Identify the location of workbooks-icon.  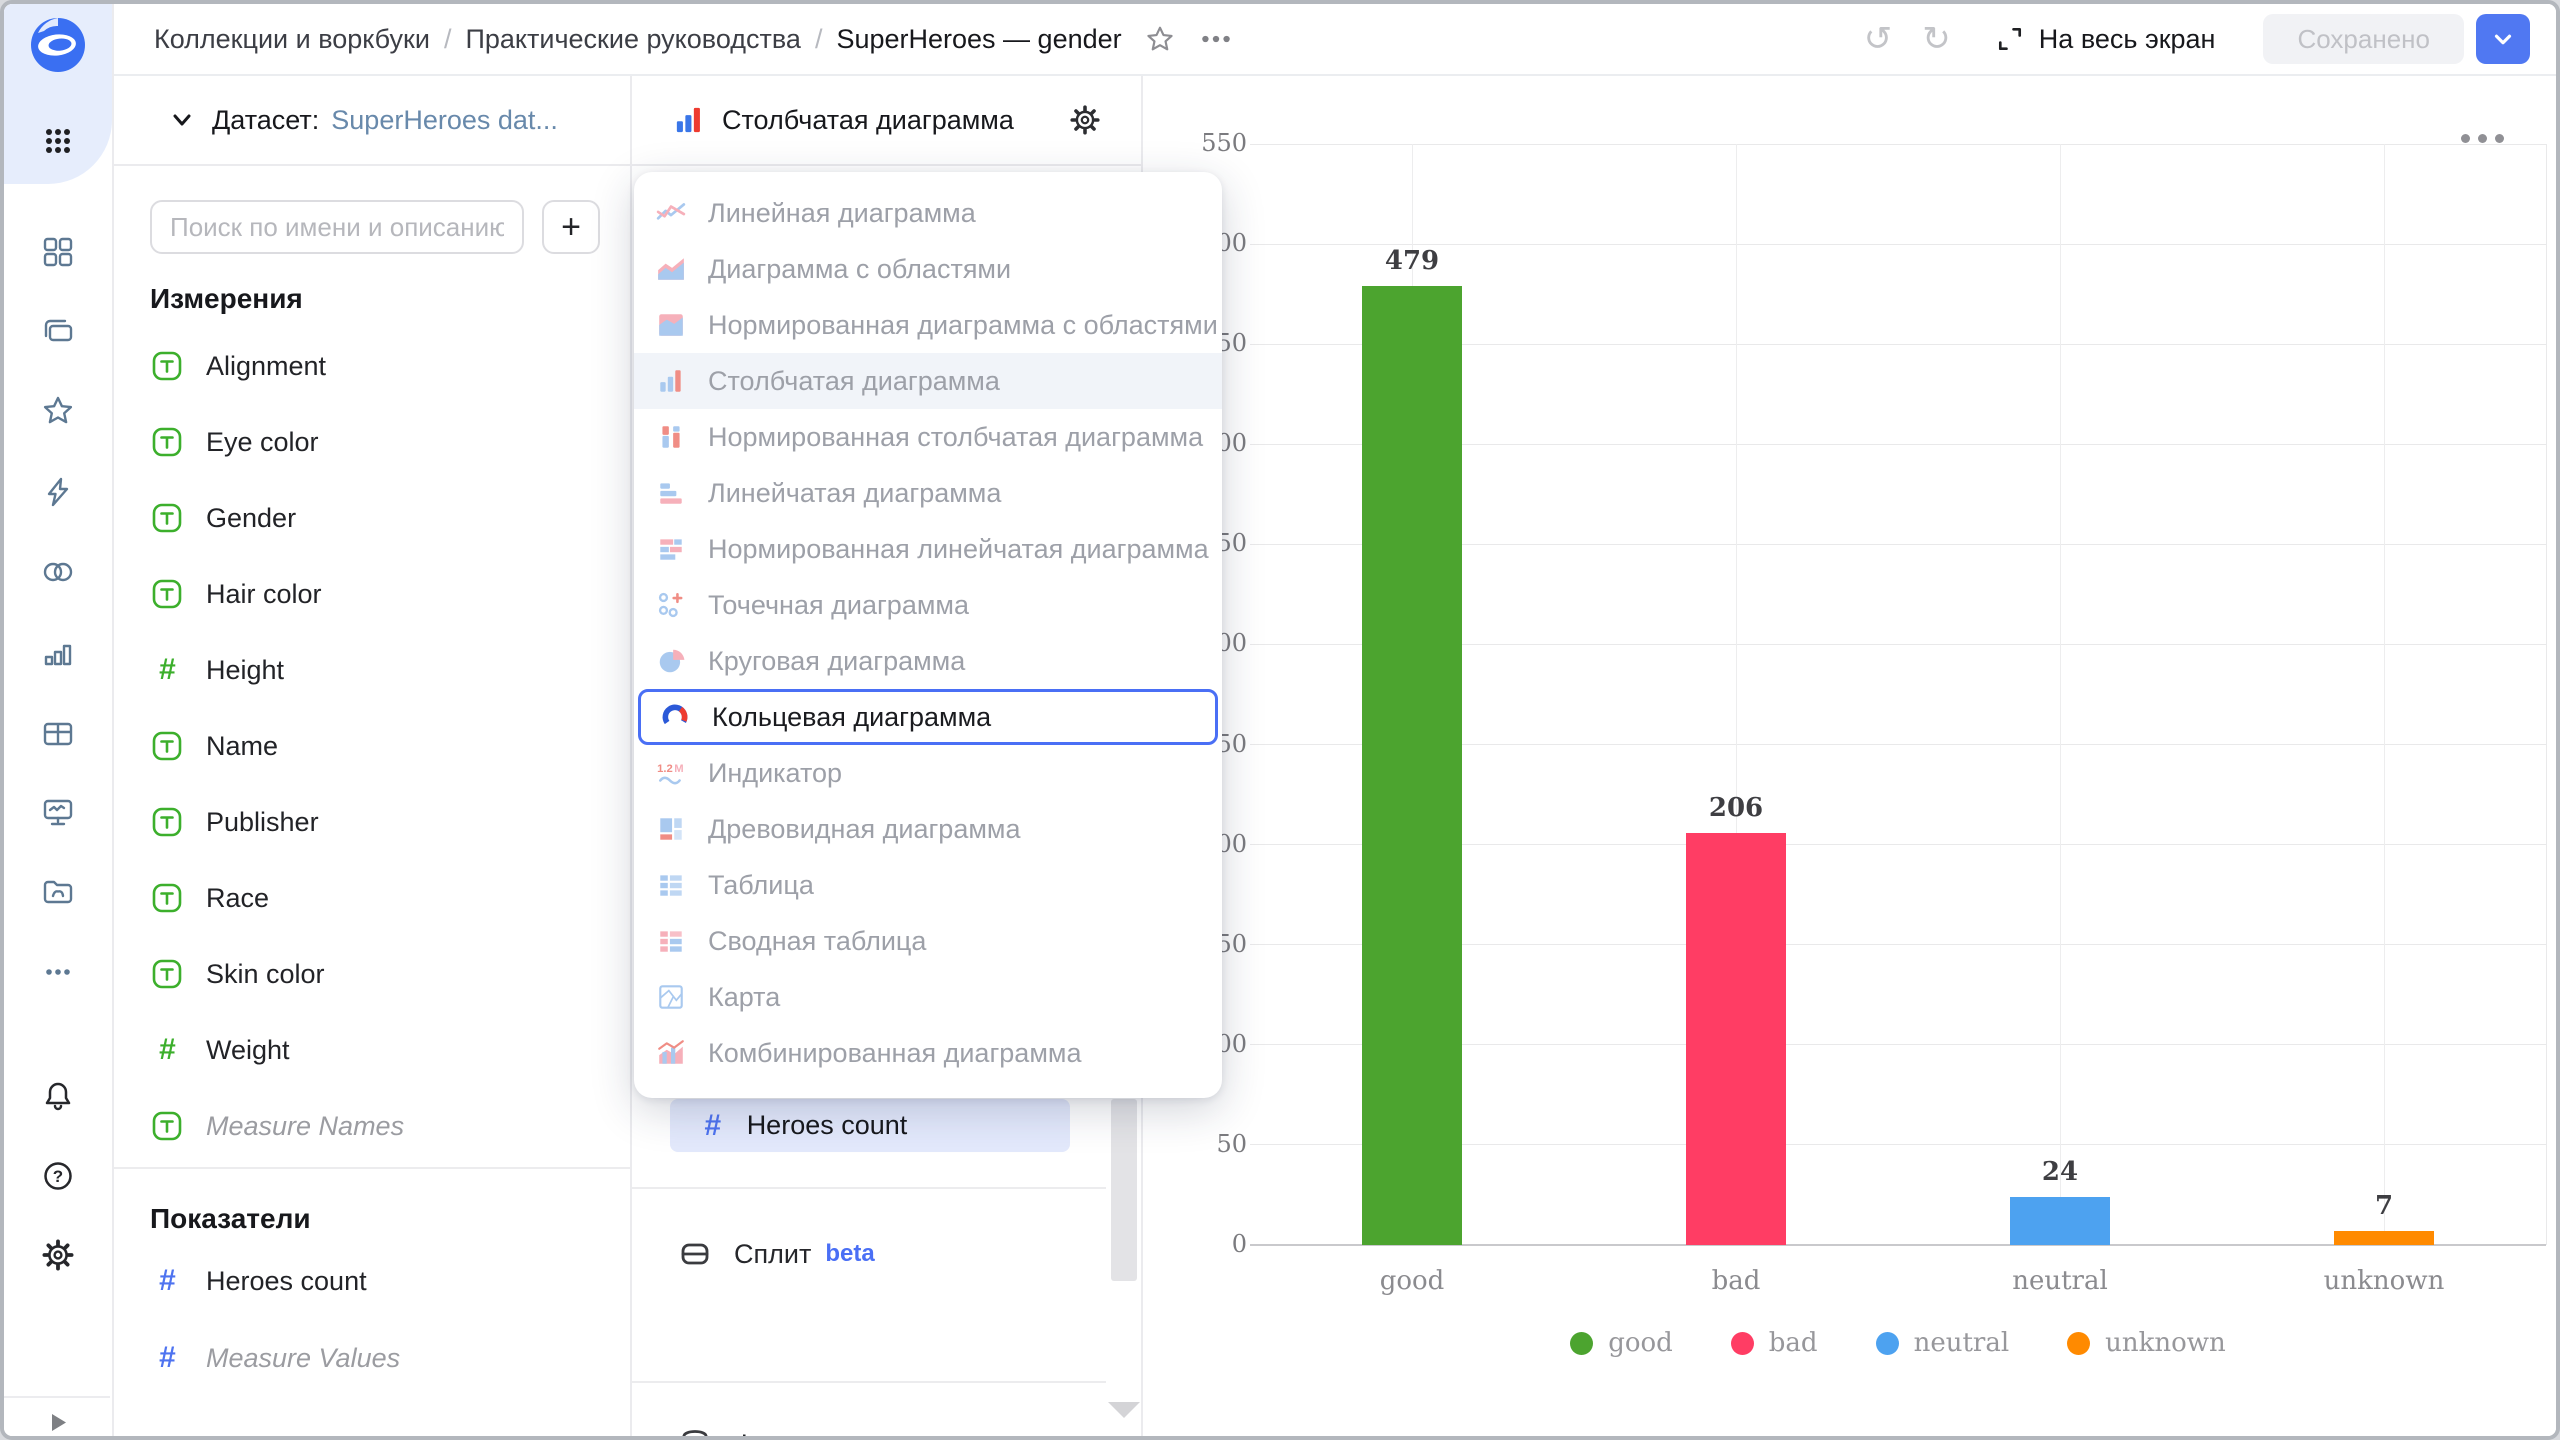
(58, 331).